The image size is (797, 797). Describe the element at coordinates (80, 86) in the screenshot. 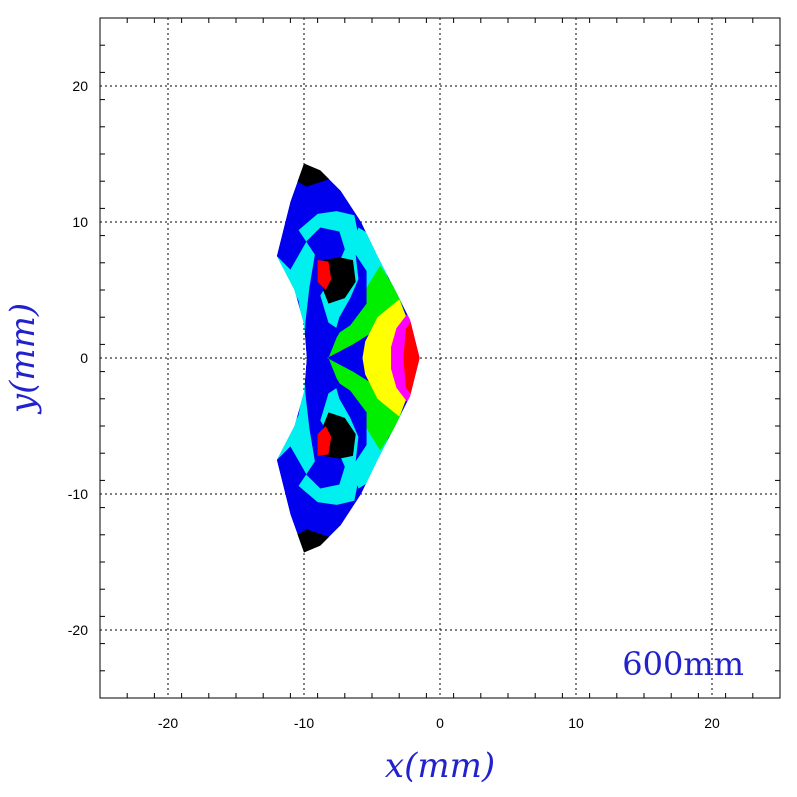

I see `y-tick-label: 20` at that location.